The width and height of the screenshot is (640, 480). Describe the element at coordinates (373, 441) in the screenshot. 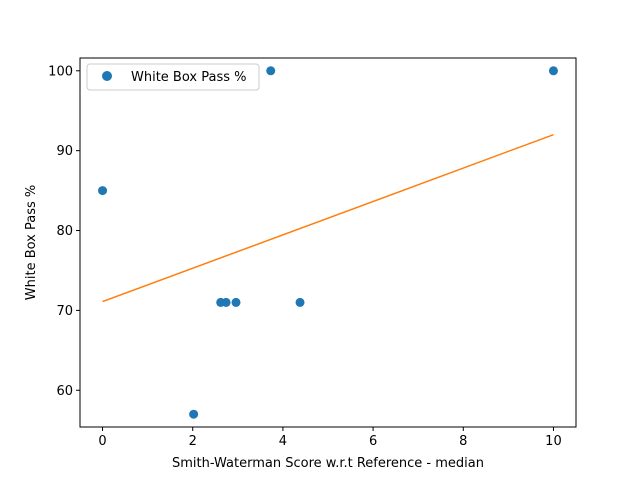

I see `x-tick-label: 6` at that location.